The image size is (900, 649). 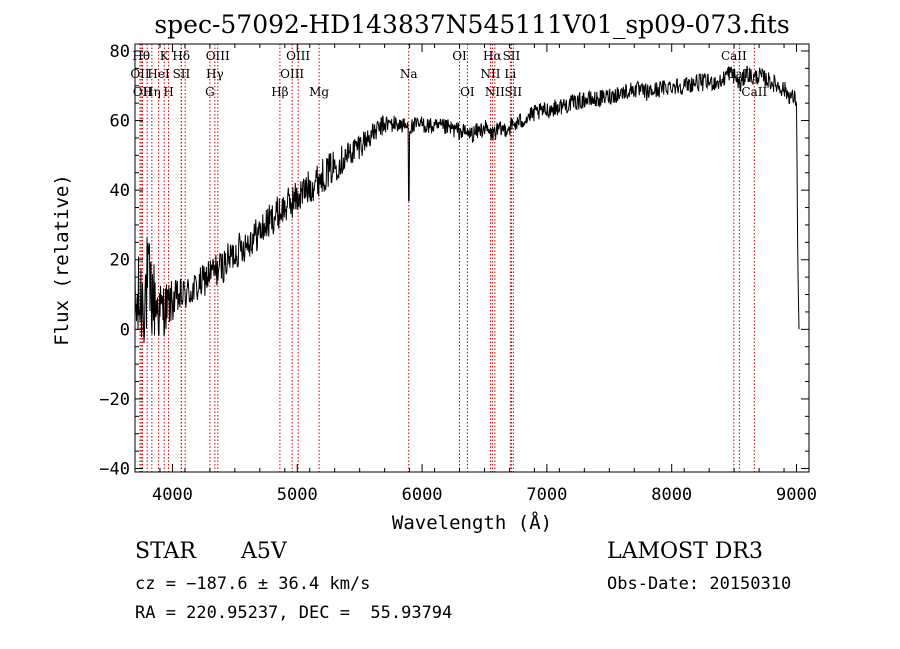 What do you see at coordinates (120, 122) in the screenshot?
I see `y-tick-label: 60` at bounding box center [120, 122].